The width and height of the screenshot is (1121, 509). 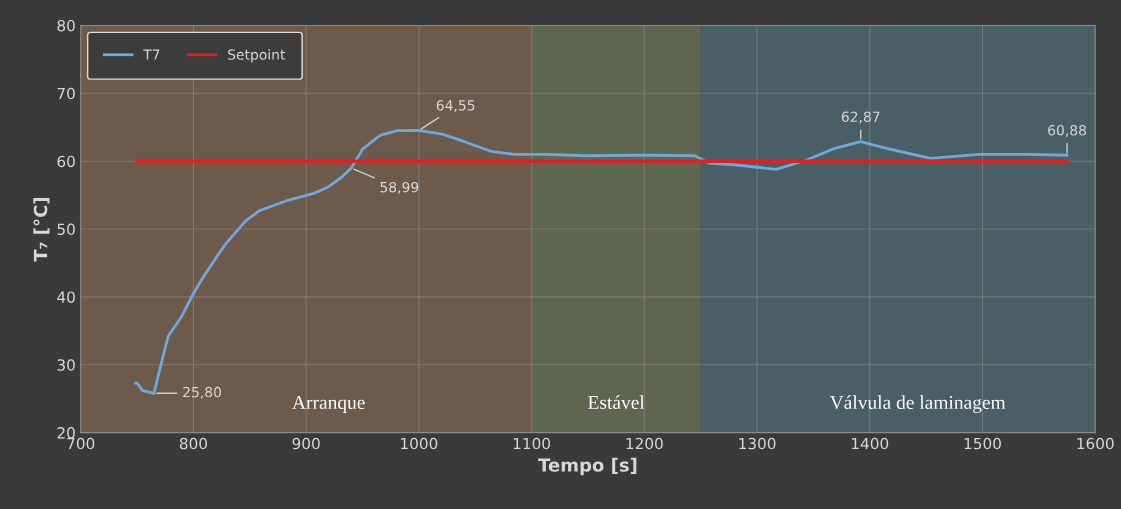 What do you see at coordinates (202, 392) in the screenshot?
I see `annotation: 25,80` at bounding box center [202, 392].